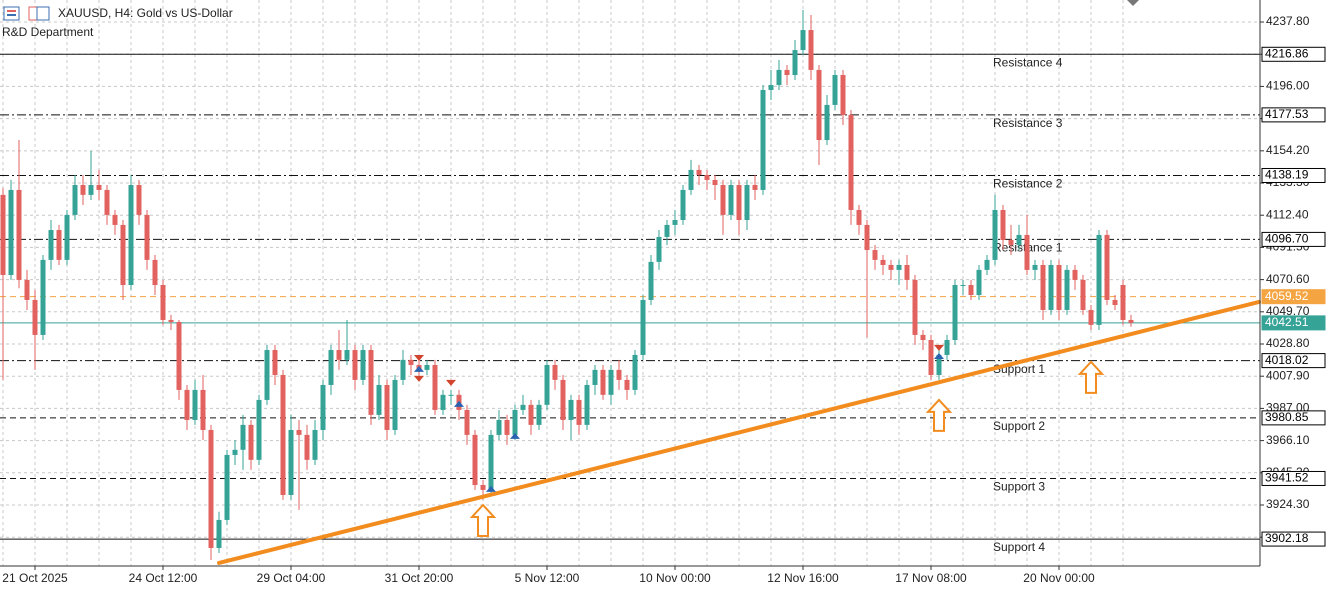 This screenshot has width=1327, height=591. Describe the element at coordinates (1288, 311) in the screenshot. I see `y-tick-label: 4049.70` at that location.